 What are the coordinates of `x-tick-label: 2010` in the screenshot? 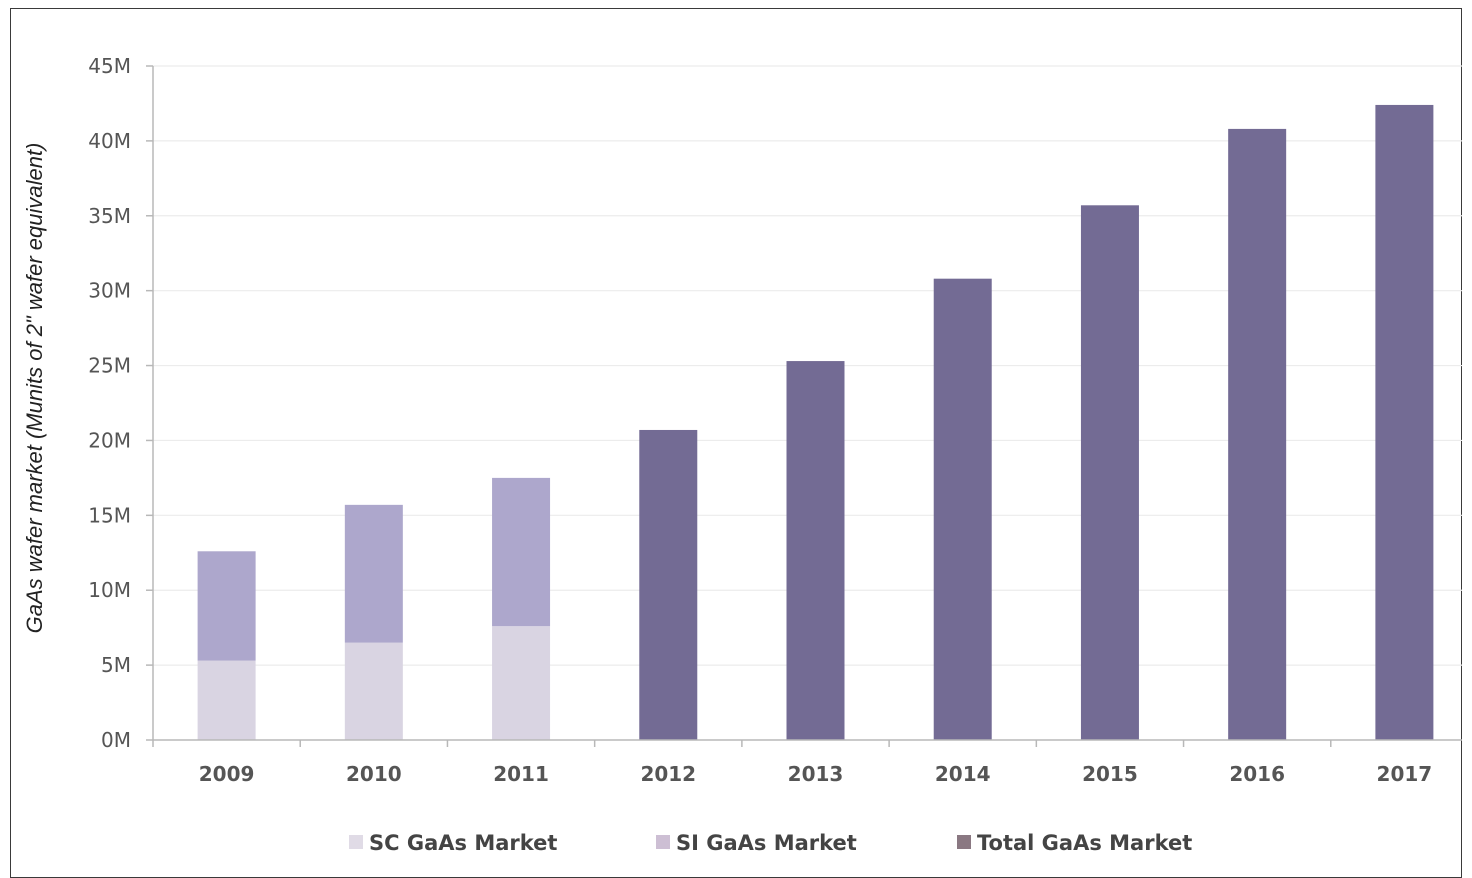 It's located at (374, 774).